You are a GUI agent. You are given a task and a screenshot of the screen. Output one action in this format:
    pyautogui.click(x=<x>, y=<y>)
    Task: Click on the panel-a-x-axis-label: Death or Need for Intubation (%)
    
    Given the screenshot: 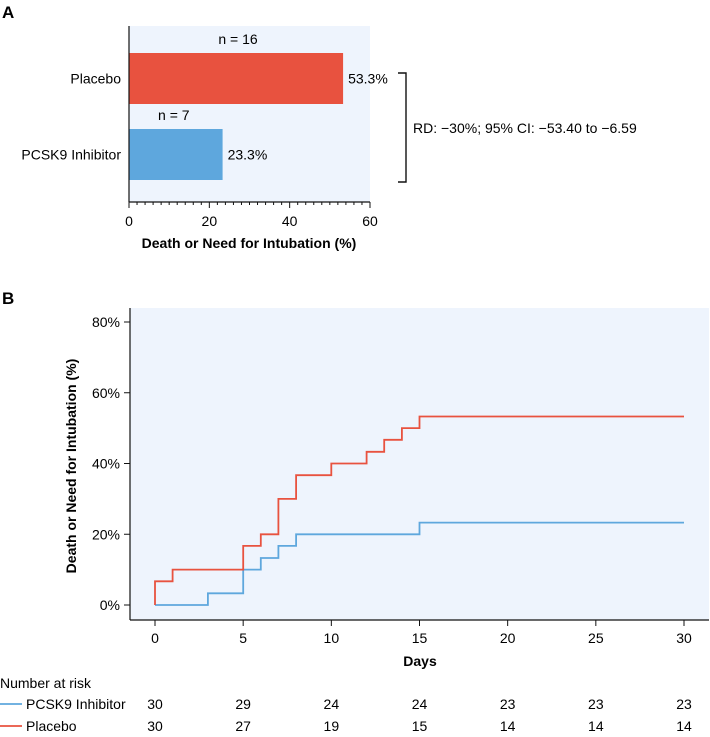 What is the action you would take?
    pyautogui.click(x=249, y=243)
    